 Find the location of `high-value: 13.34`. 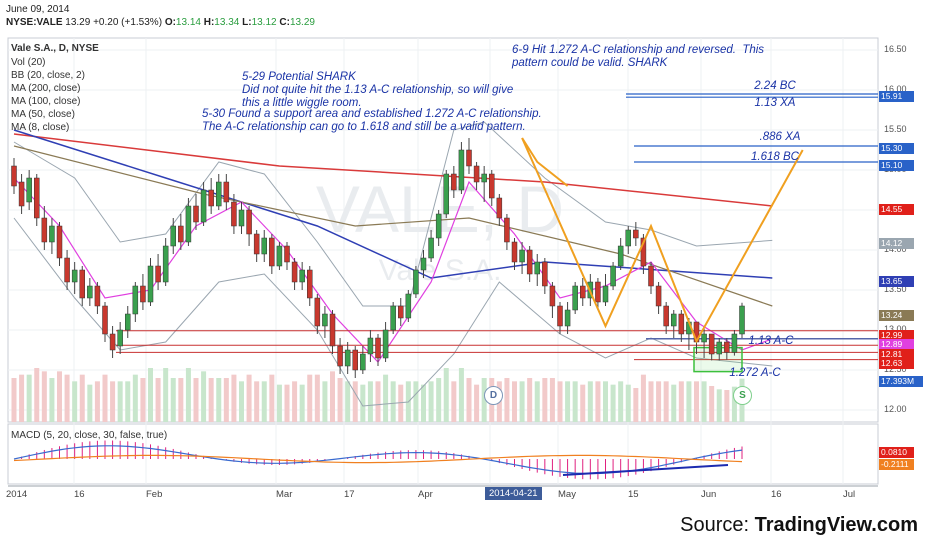

high-value: 13.34 is located at coordinates (227, 22).